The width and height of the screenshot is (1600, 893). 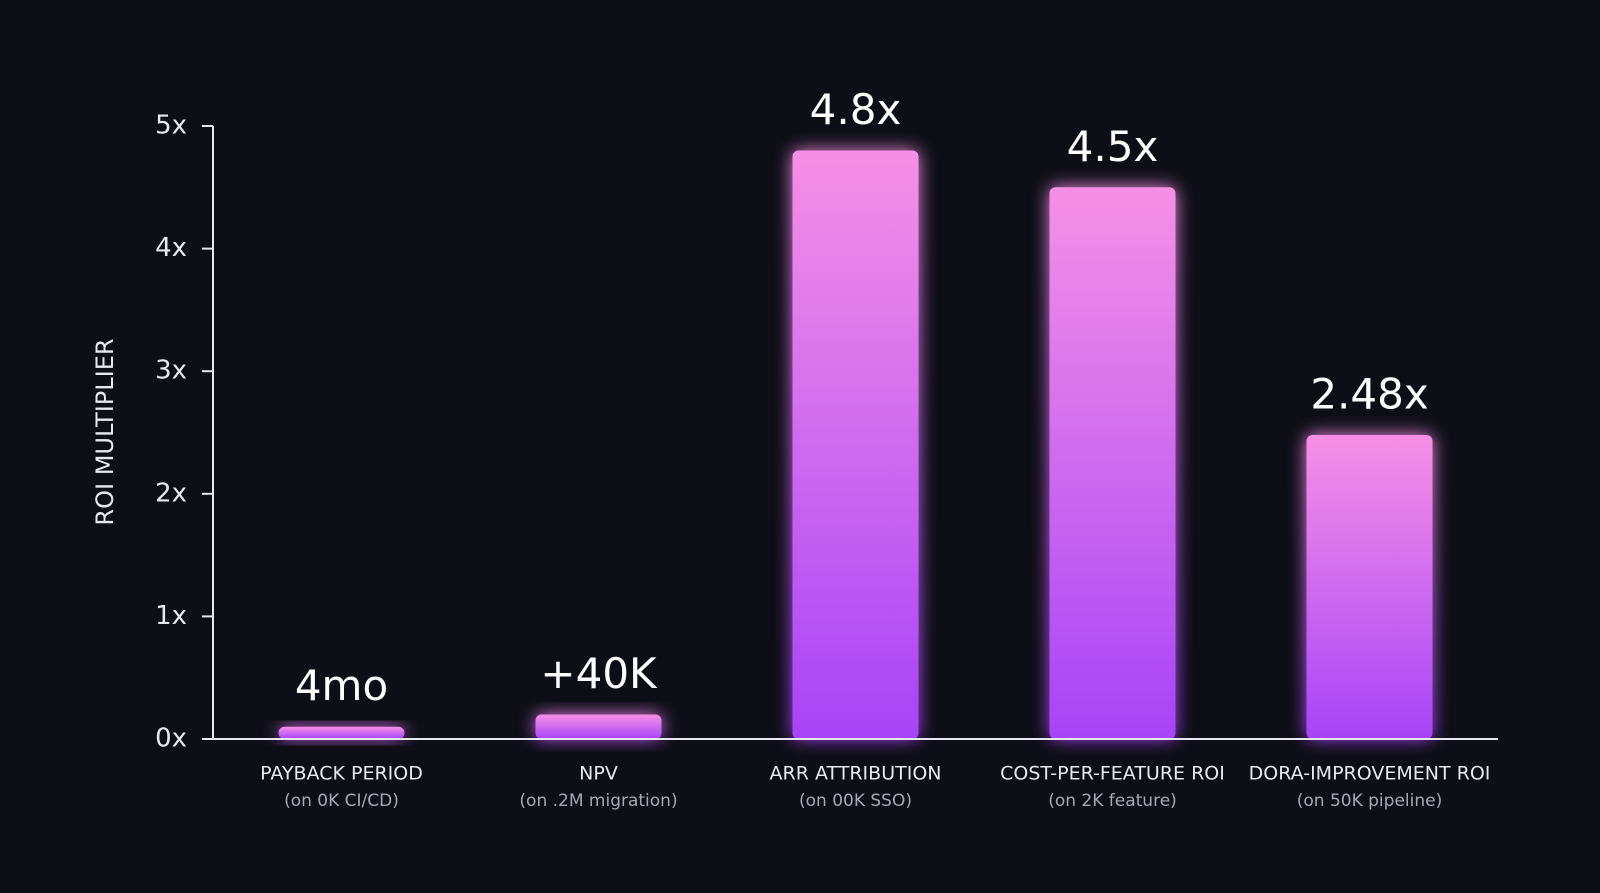 What do you see at coordinates (855, 801) in the screenshot?
I see `x-tick-note: (on 00K SSO)` at bounding box center [855, 801].